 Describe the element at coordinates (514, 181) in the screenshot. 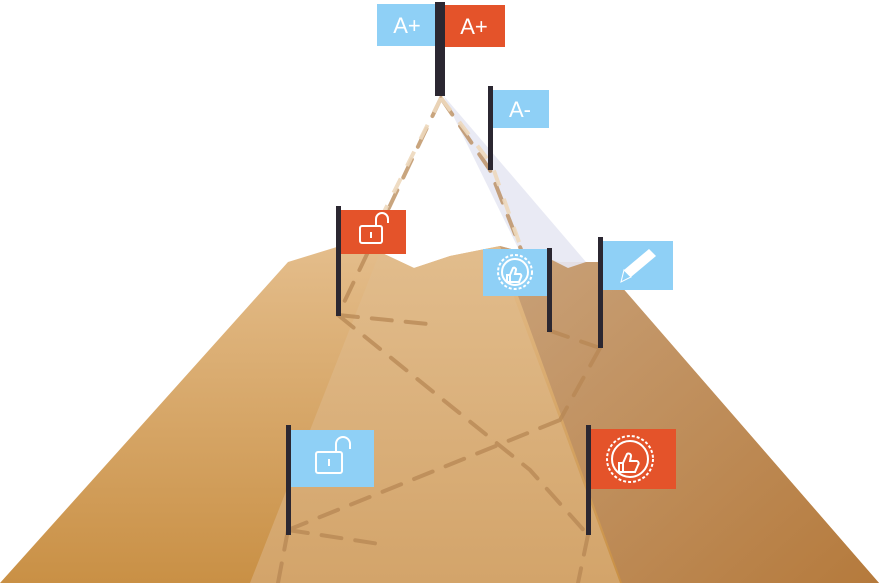

I see `light-beam` at that location.